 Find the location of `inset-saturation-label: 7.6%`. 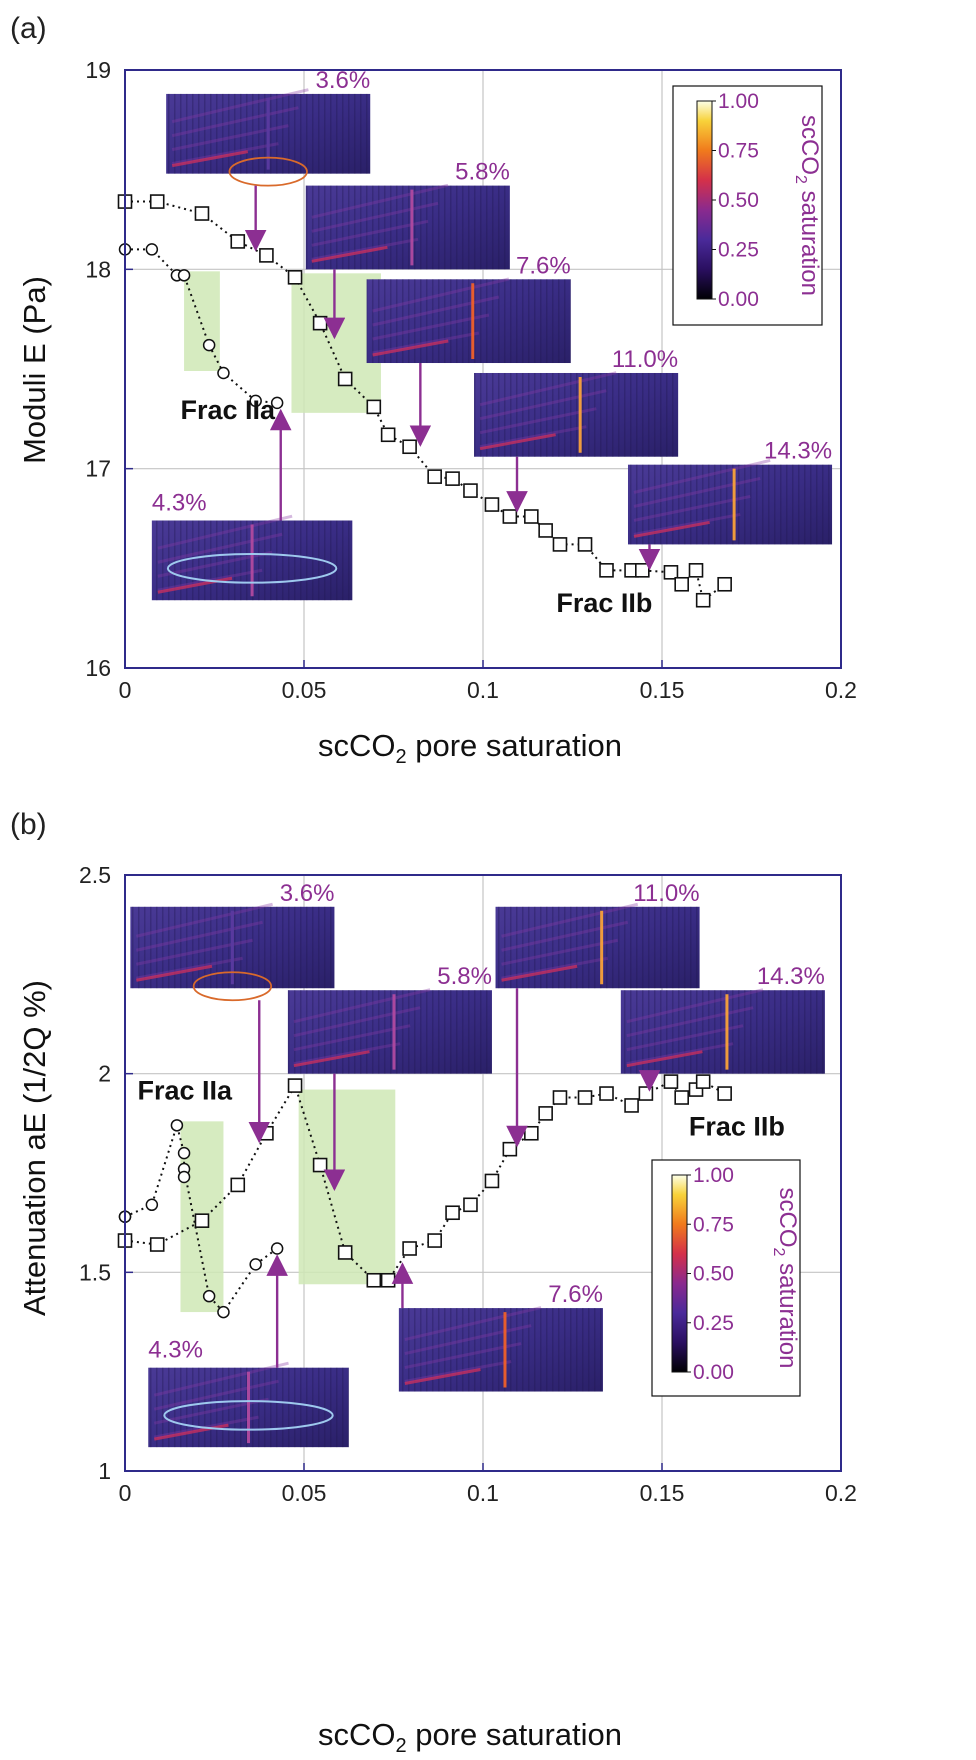

inset-saturation-label: 7.6% is located at coordinates (543, 265).